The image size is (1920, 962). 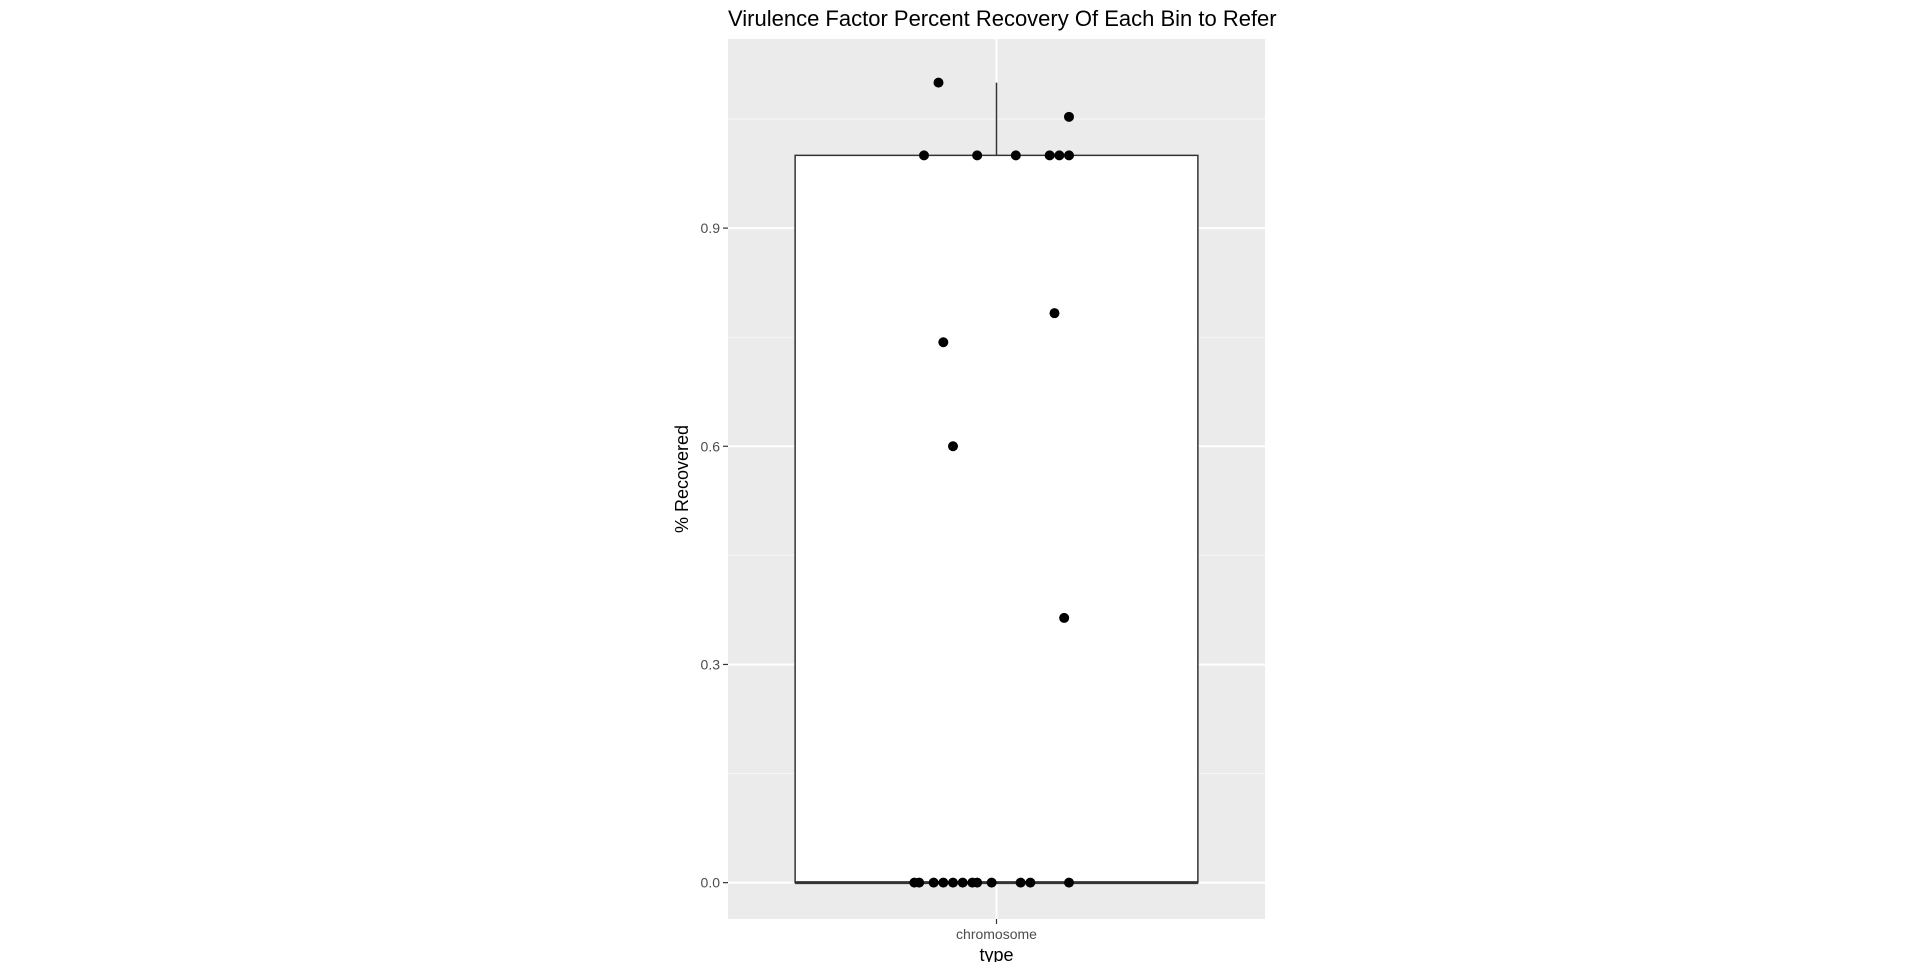 What do you see at coordinates (991, 482) in the screenshot?
I see `data-points` at bounding box center [991, 482].